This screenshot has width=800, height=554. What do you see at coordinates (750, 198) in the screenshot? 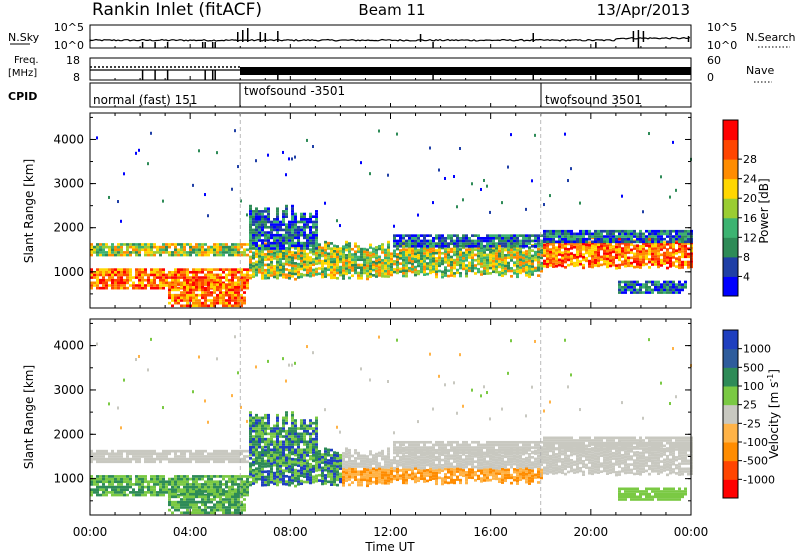
I see `colorbar-tick-0-4: 20` at bounding box center [750, 198].